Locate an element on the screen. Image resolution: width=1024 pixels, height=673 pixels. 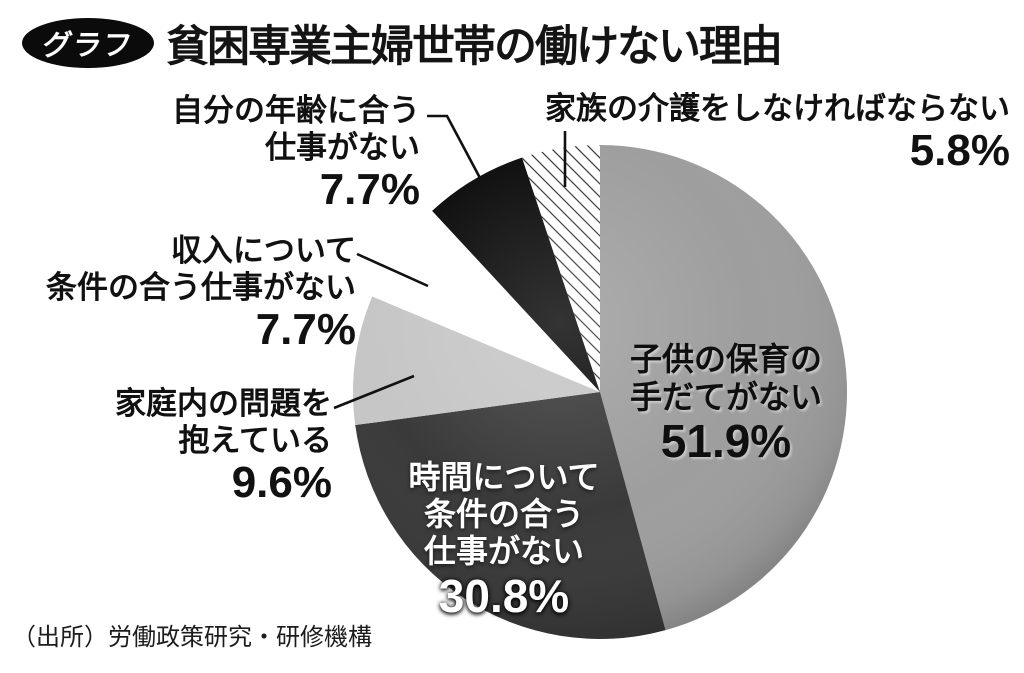
childcare-line2: 手だてがない is located at coordinates (726, 397).